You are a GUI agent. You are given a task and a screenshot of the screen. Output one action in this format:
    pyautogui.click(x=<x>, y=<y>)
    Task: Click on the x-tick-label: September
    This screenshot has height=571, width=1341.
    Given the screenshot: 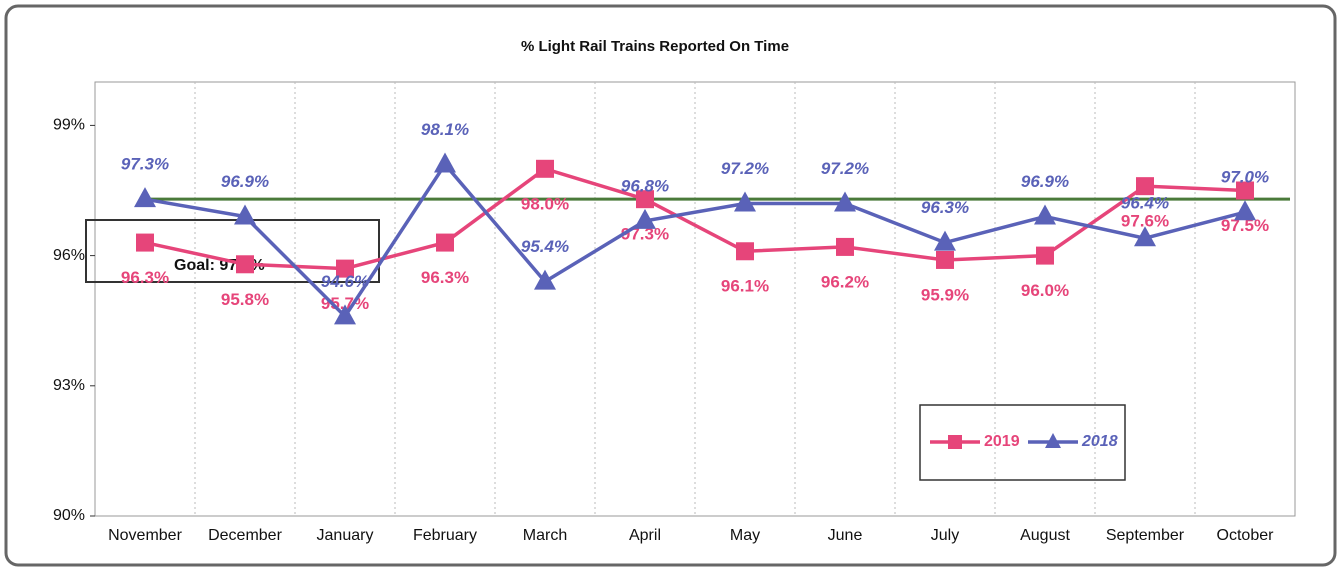 What is the action you would take?
    pyautogui.click(x=1145, y=535)
    